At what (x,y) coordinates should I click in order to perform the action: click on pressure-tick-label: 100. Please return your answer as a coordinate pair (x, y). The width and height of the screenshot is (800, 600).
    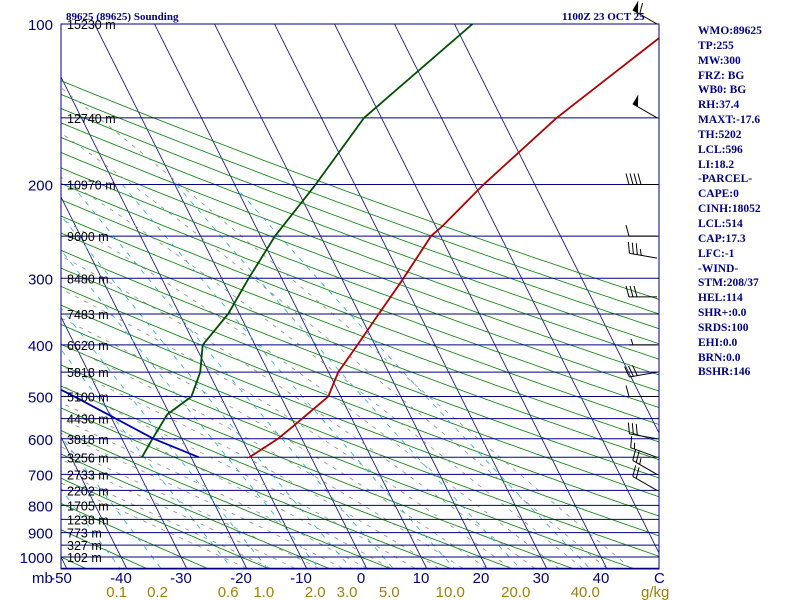
    Looking at the image, I should click on (40, 25).